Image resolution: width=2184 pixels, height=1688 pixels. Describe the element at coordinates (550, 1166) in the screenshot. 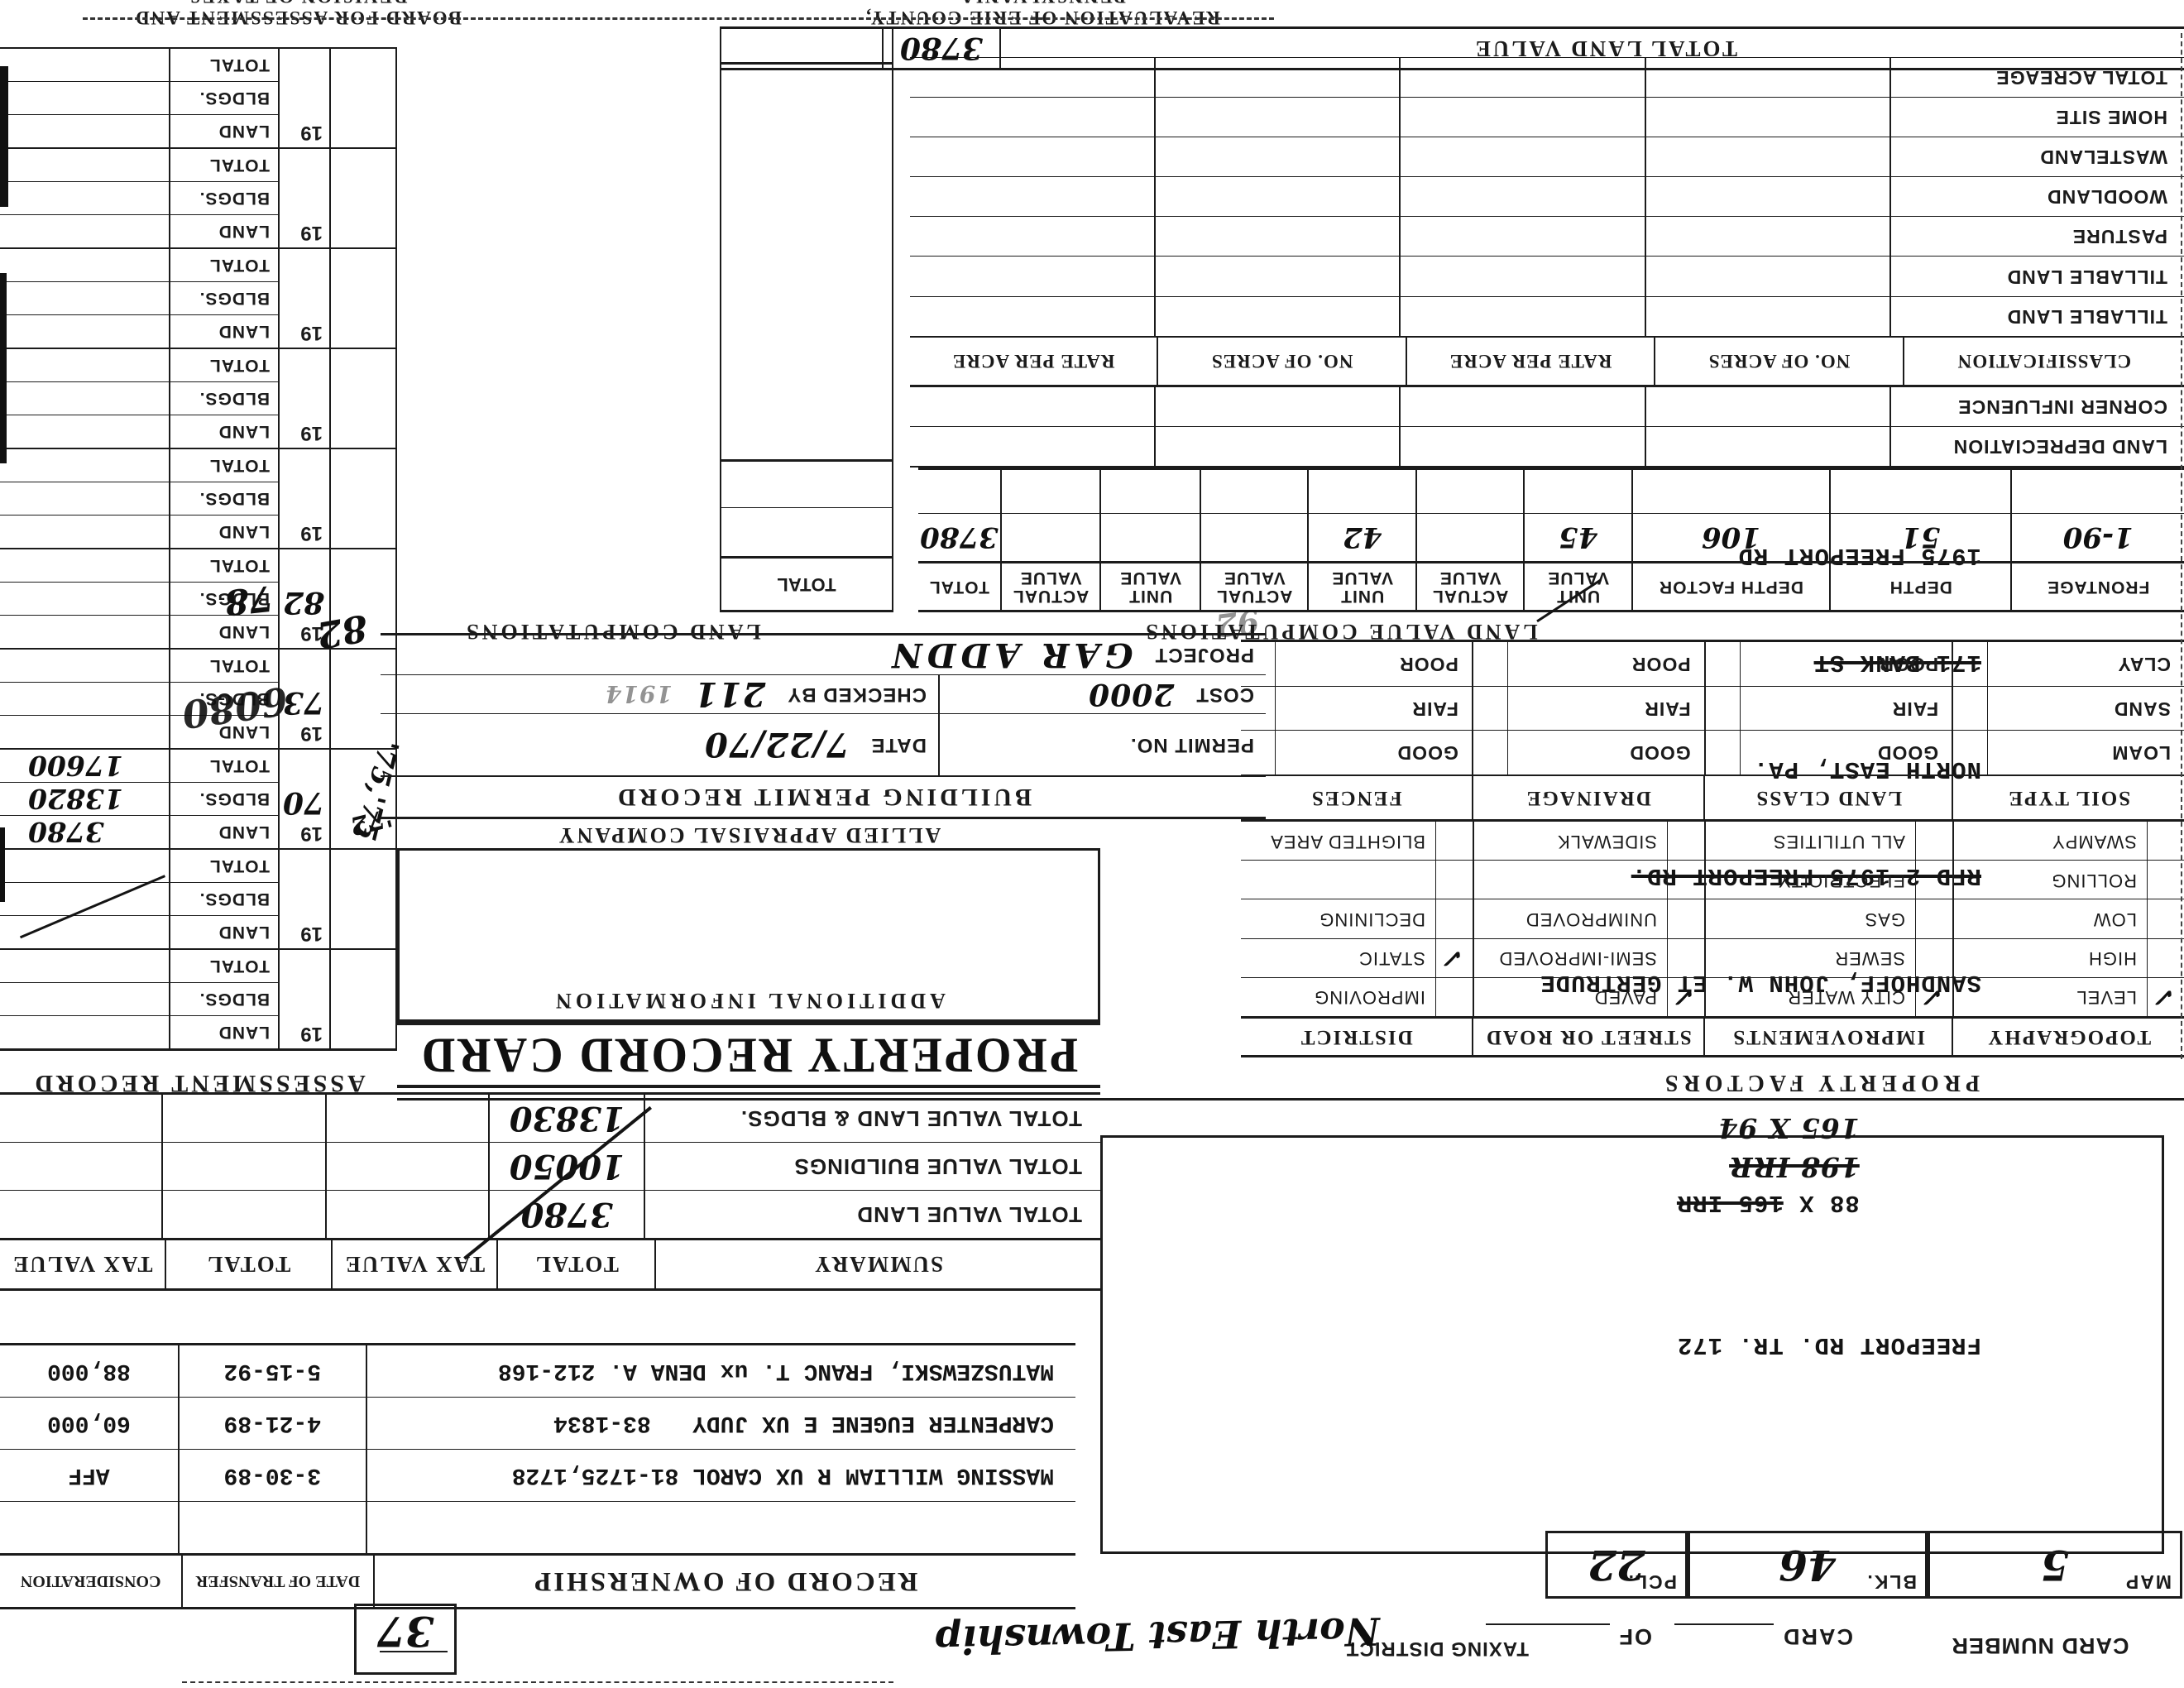

I see `summary-row-buildings: TOTAL VALUE BUILDINGS 10050` at that location.